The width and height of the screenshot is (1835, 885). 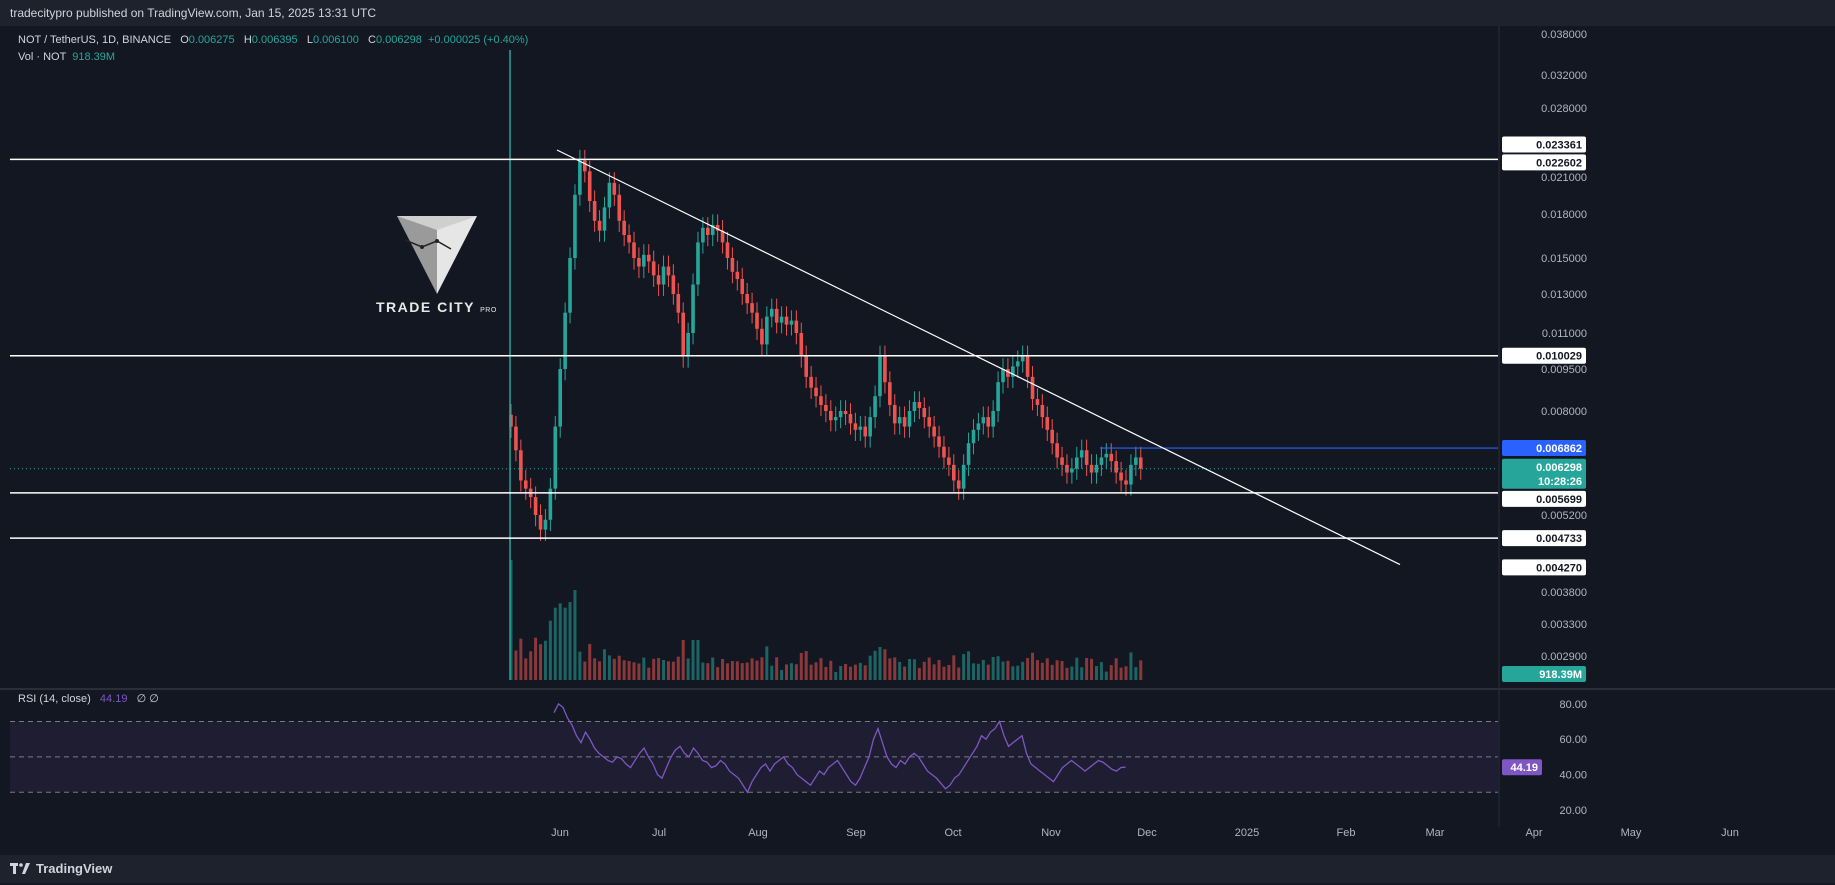 I want to click on open-label: O, so click(x=184, y=40).